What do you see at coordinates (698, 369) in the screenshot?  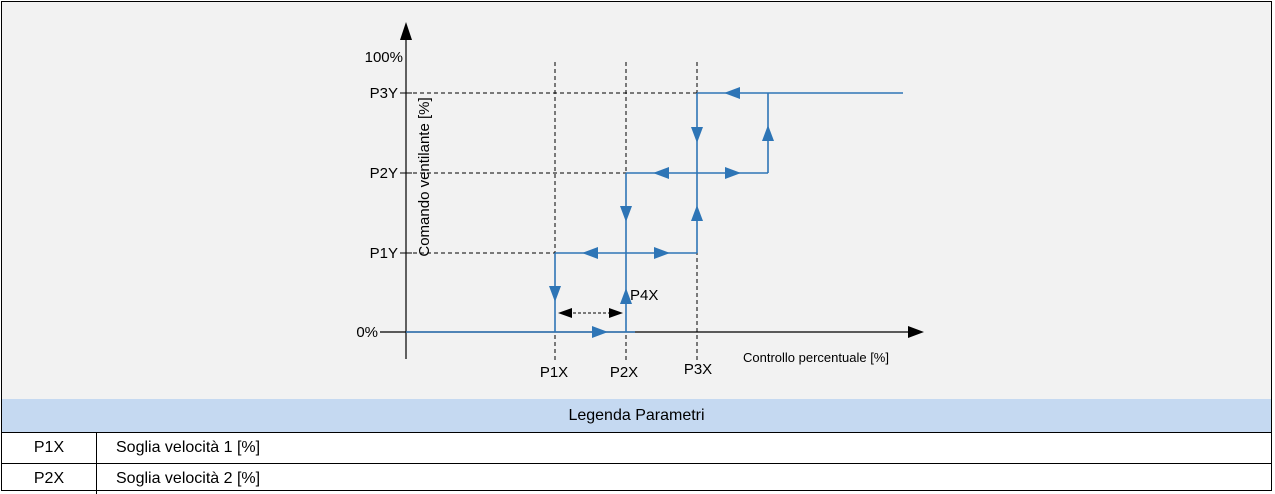 I see `x-tick-p3x: P3X` at bounding box center [698, 369].